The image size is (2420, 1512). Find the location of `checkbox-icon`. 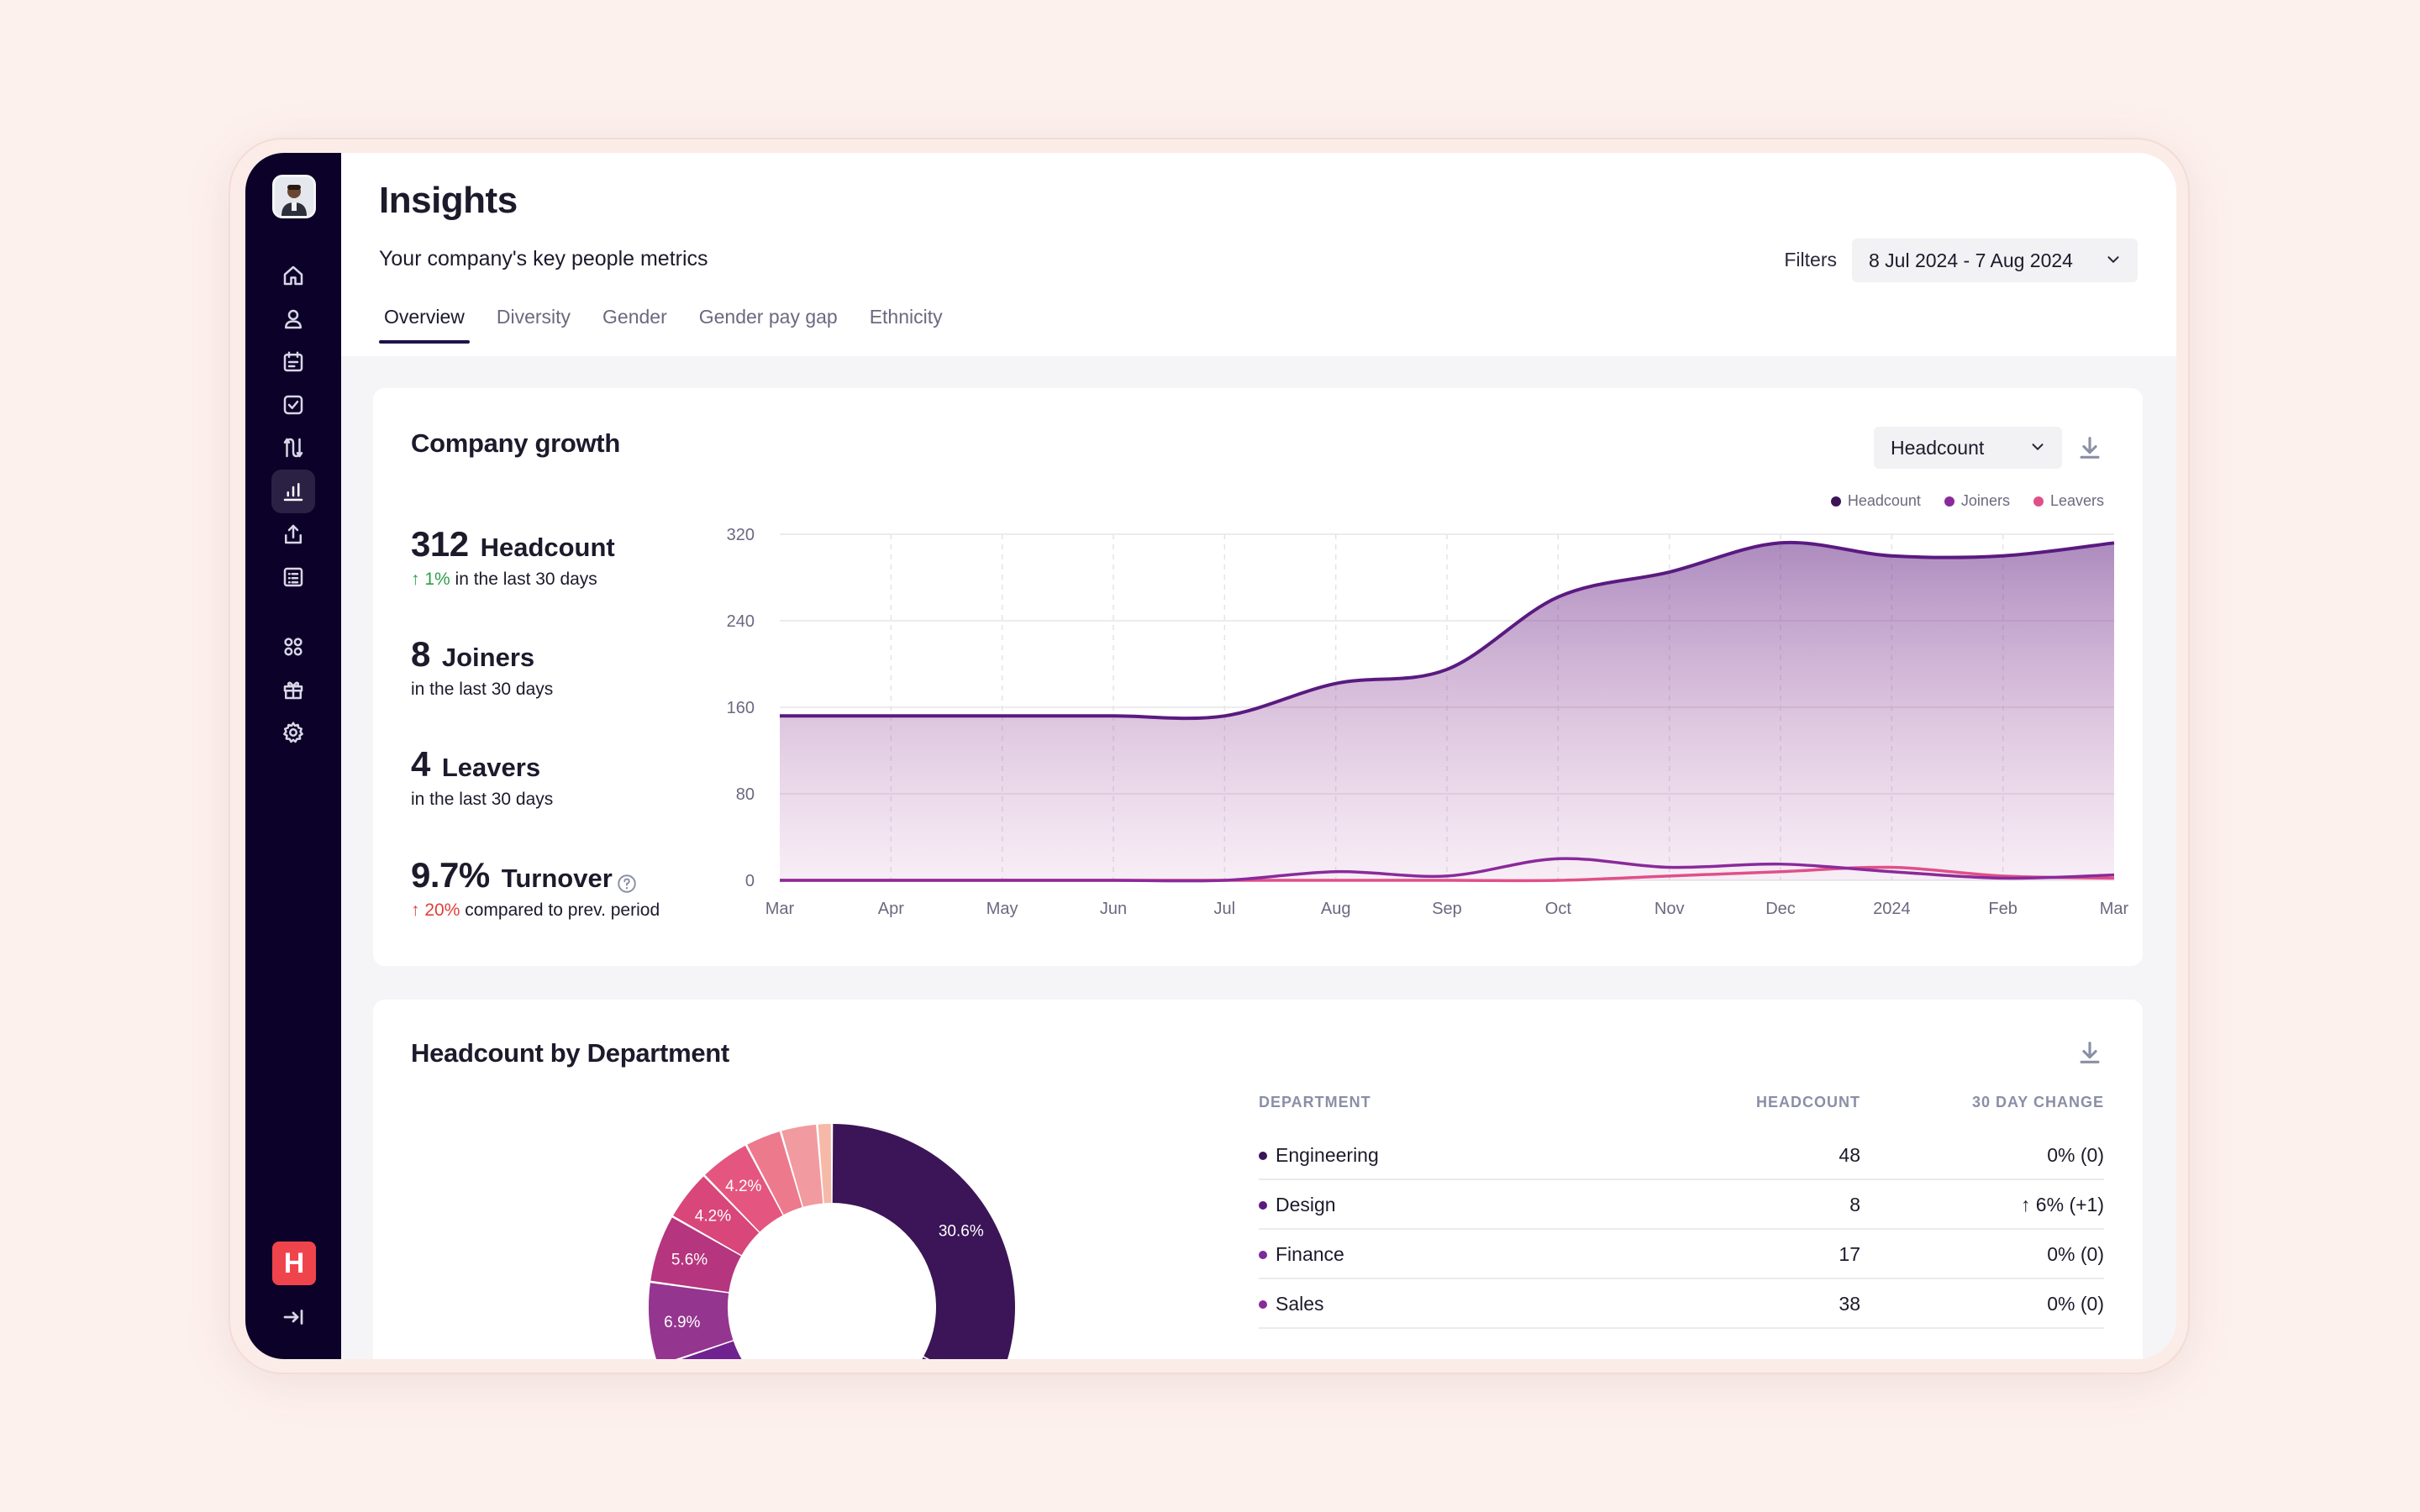

checkbox-icon is located at coordinates (293, 405).